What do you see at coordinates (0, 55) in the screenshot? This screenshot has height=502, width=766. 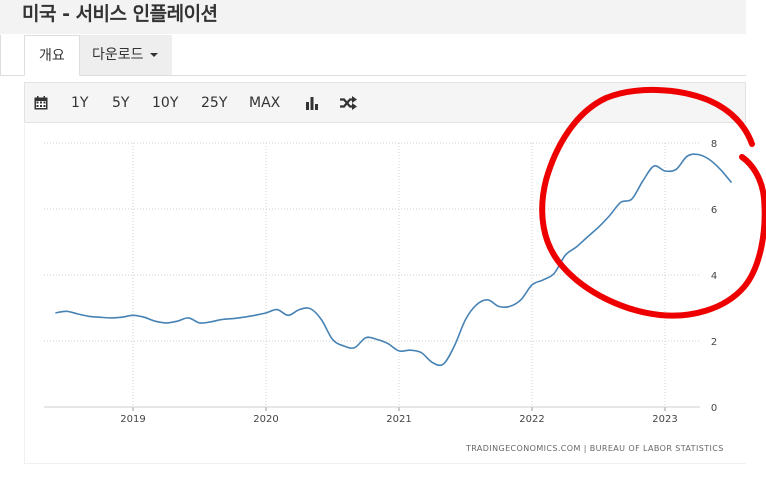 I see `tab-left-border` at bounding box center [0, 55].